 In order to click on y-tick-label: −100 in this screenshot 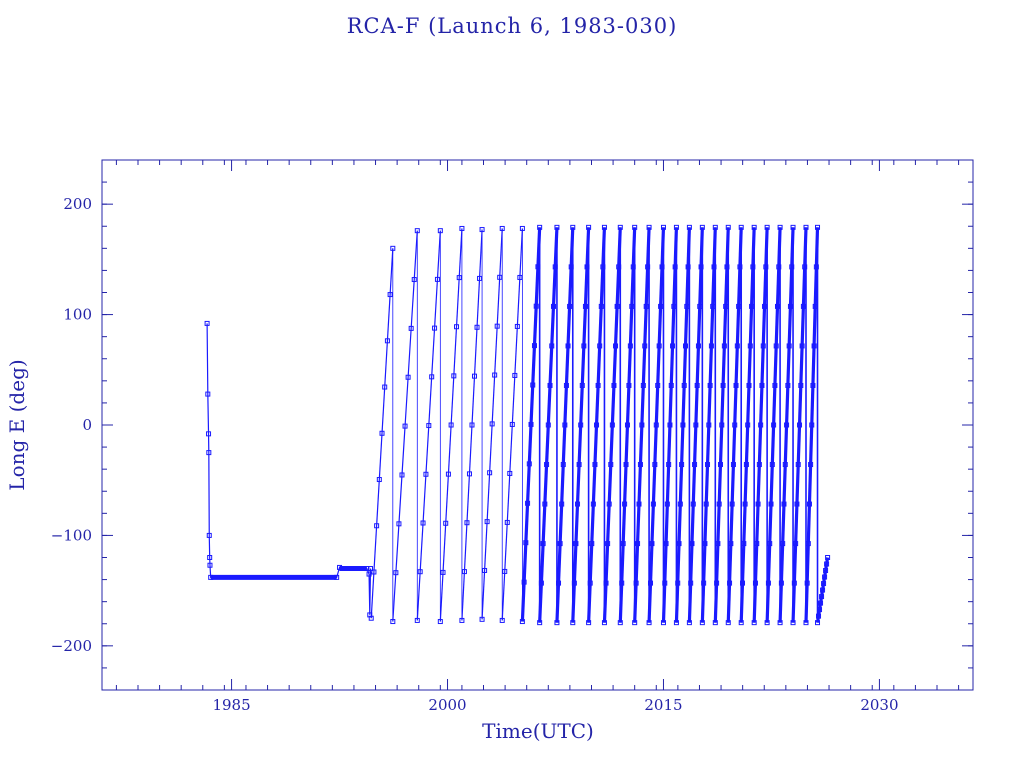, I will do `click(71, 535)`.